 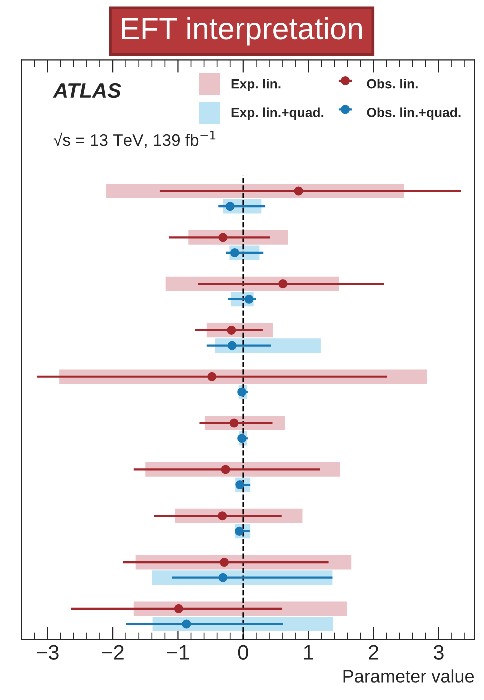 What do you see at coordinates (243, 652) in the screenshot?
I see `x-tick-label: 0` at bounding box center [243, 652].